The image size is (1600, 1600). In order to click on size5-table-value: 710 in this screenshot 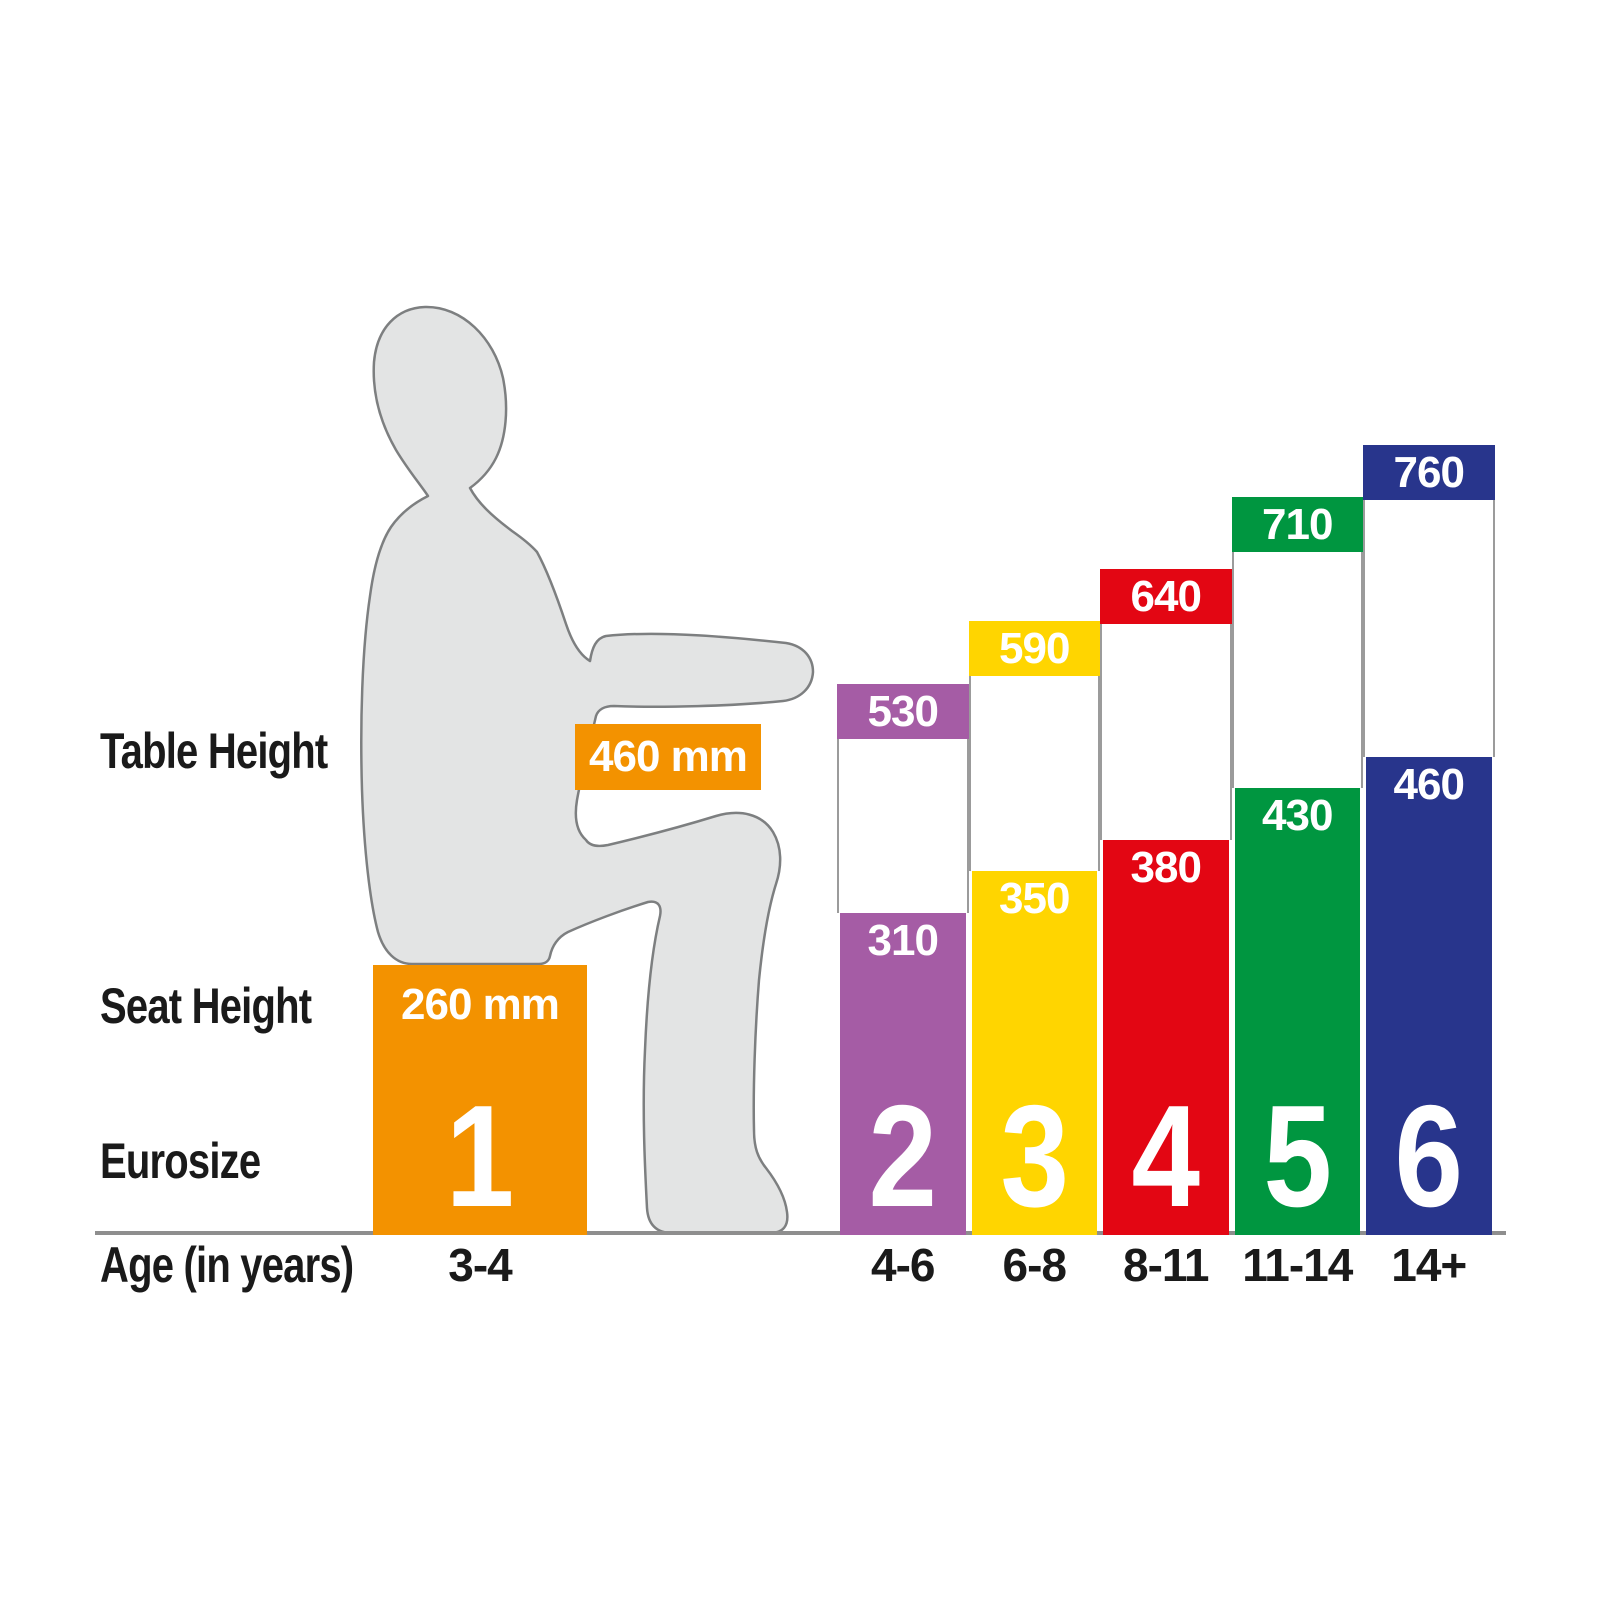, I will do `click(1297, 524)`.